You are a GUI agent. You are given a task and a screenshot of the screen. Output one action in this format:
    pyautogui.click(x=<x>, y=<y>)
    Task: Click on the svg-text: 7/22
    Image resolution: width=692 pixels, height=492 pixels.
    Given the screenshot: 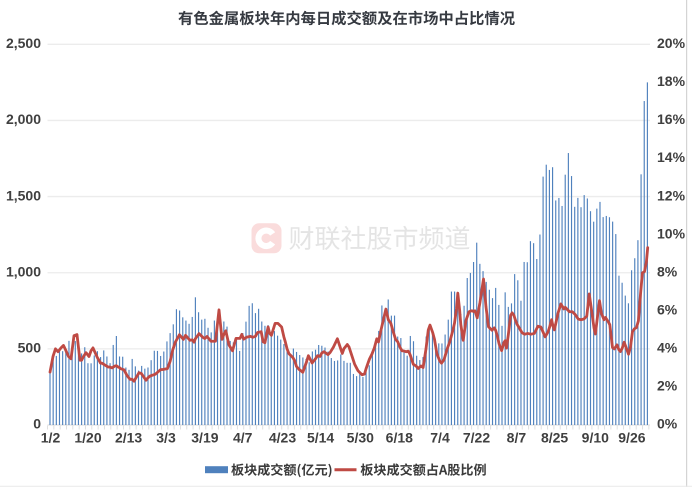 What is the action you would take?
    pyautogui.click(x=476, y=438)
    